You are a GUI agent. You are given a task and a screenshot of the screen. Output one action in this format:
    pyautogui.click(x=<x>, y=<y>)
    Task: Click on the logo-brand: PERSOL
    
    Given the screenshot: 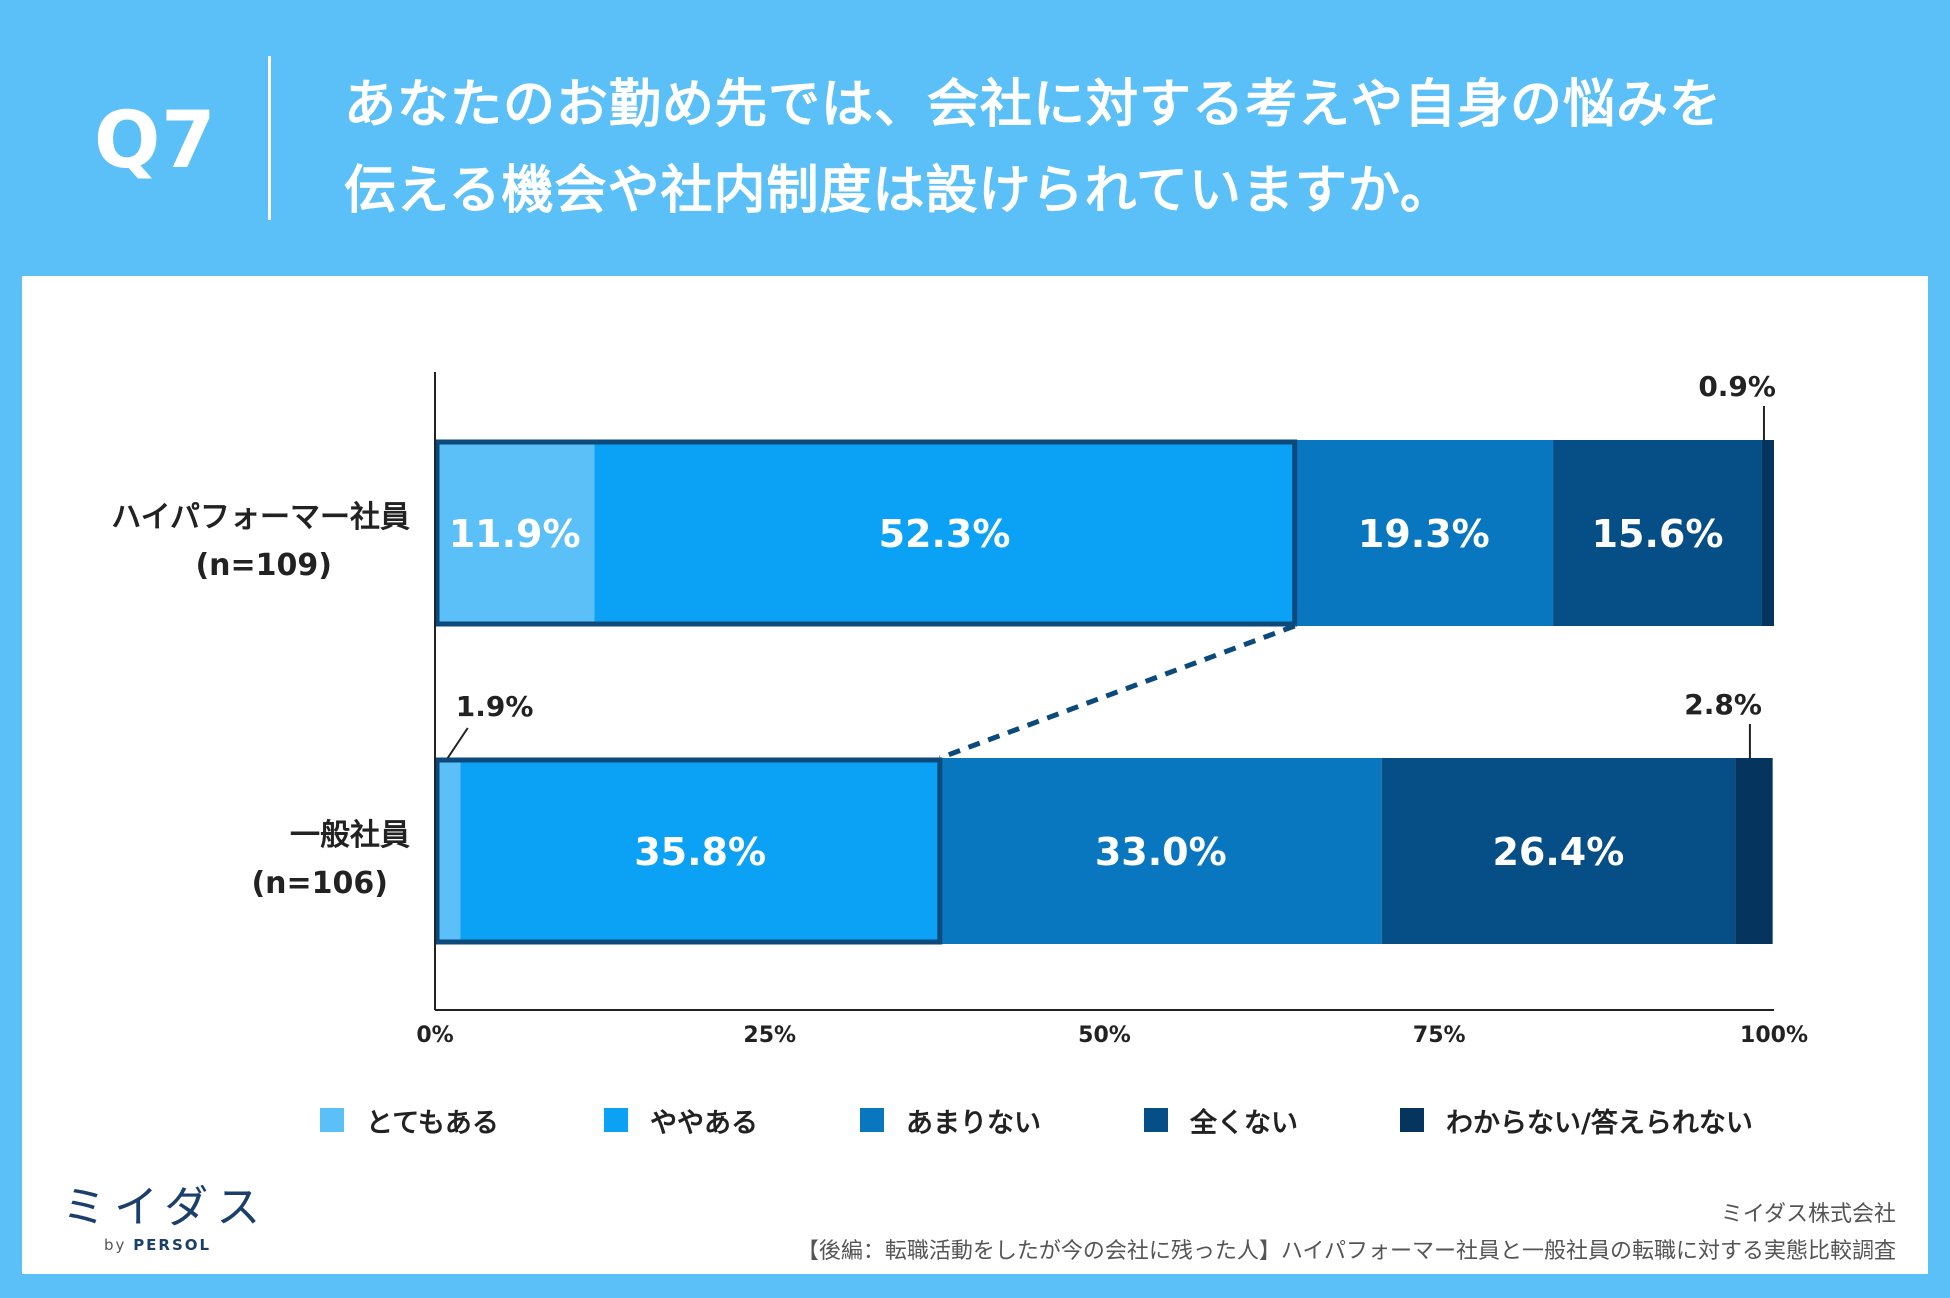 What is the action you would take?
    pyautogui.click(x=172, y=1245)
    